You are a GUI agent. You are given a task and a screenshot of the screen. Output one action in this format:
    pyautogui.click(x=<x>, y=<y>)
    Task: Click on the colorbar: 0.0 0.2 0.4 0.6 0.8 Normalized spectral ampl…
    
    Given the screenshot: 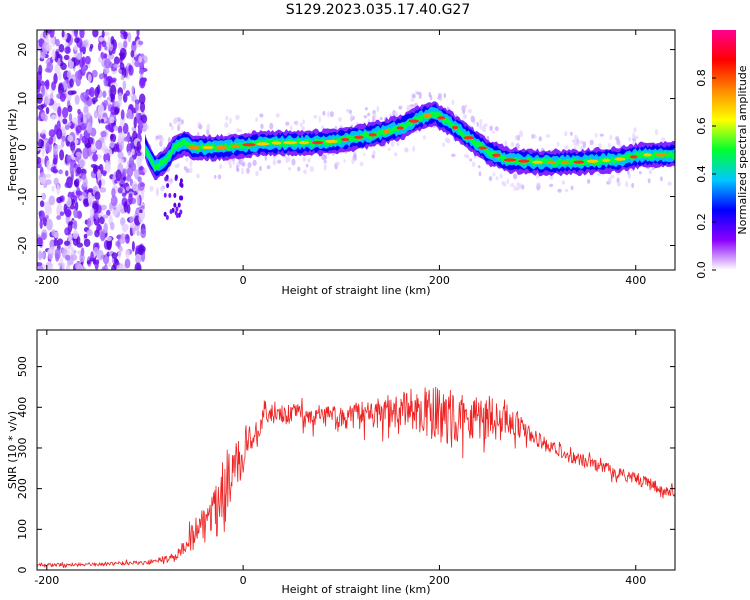 What is the action you would take?
    pyautogui.click(x=722, y=154)
    